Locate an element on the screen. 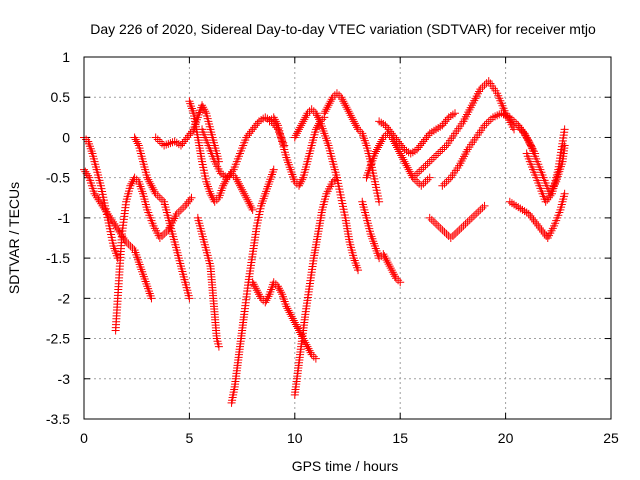  y-tick-label: -3 is located at coordinates (64, 379).